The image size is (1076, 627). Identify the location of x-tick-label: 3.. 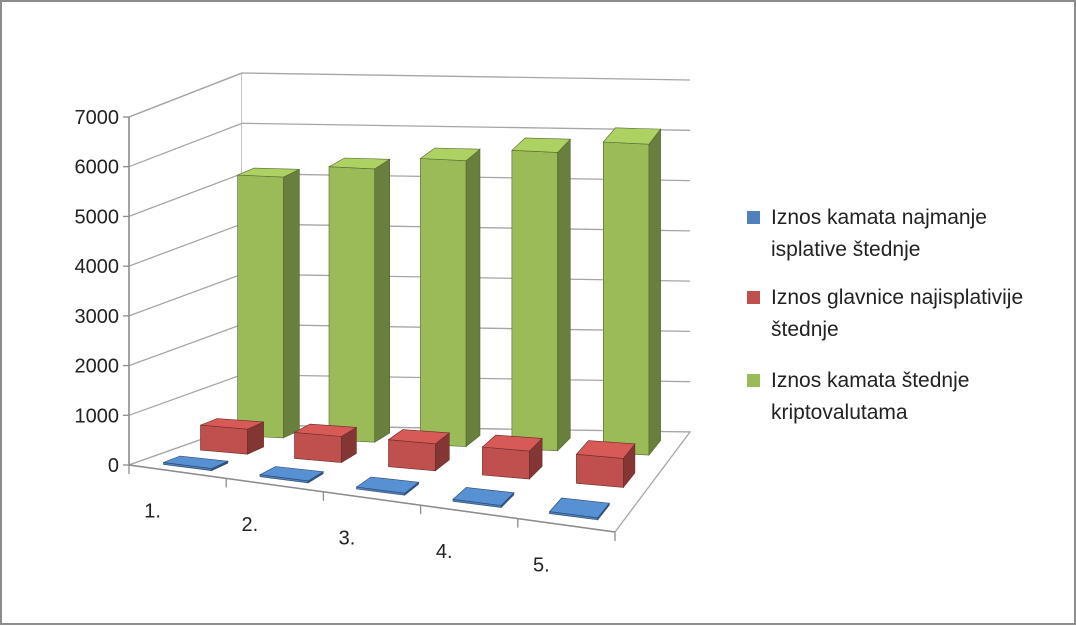
(347, 539).